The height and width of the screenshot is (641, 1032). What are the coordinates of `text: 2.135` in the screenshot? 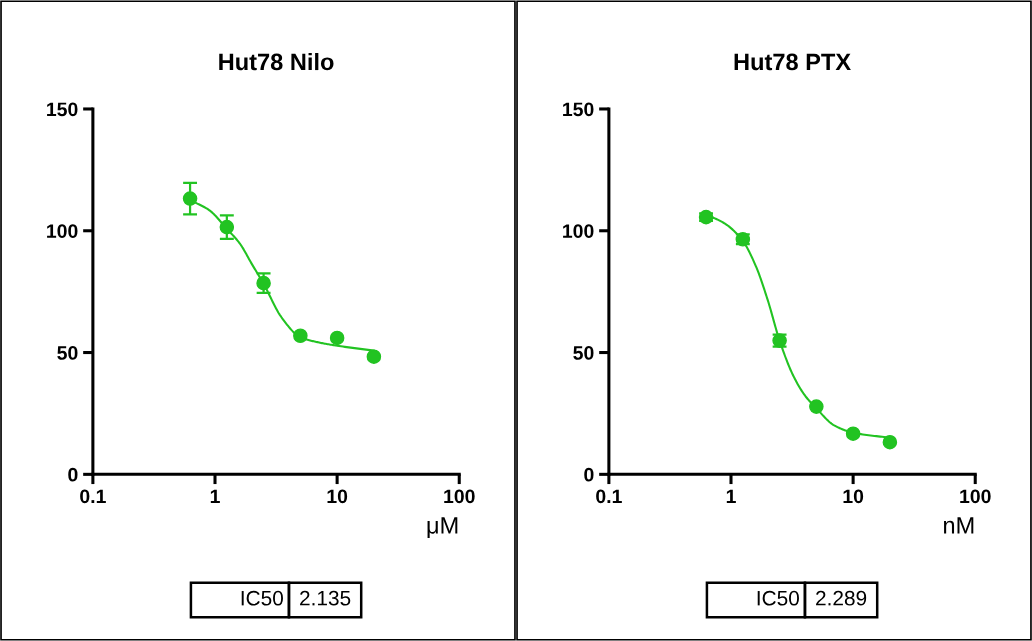 It's located at (325, 598).